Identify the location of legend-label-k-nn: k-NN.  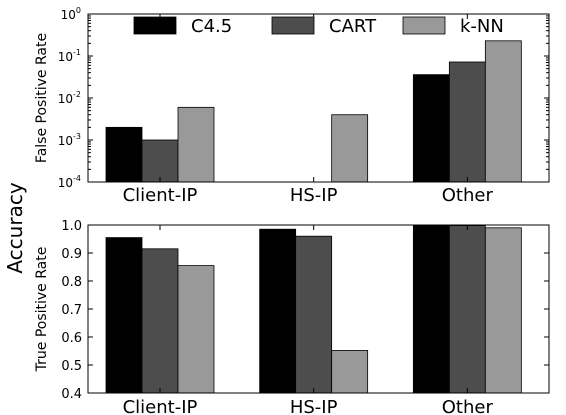
(482, 26).